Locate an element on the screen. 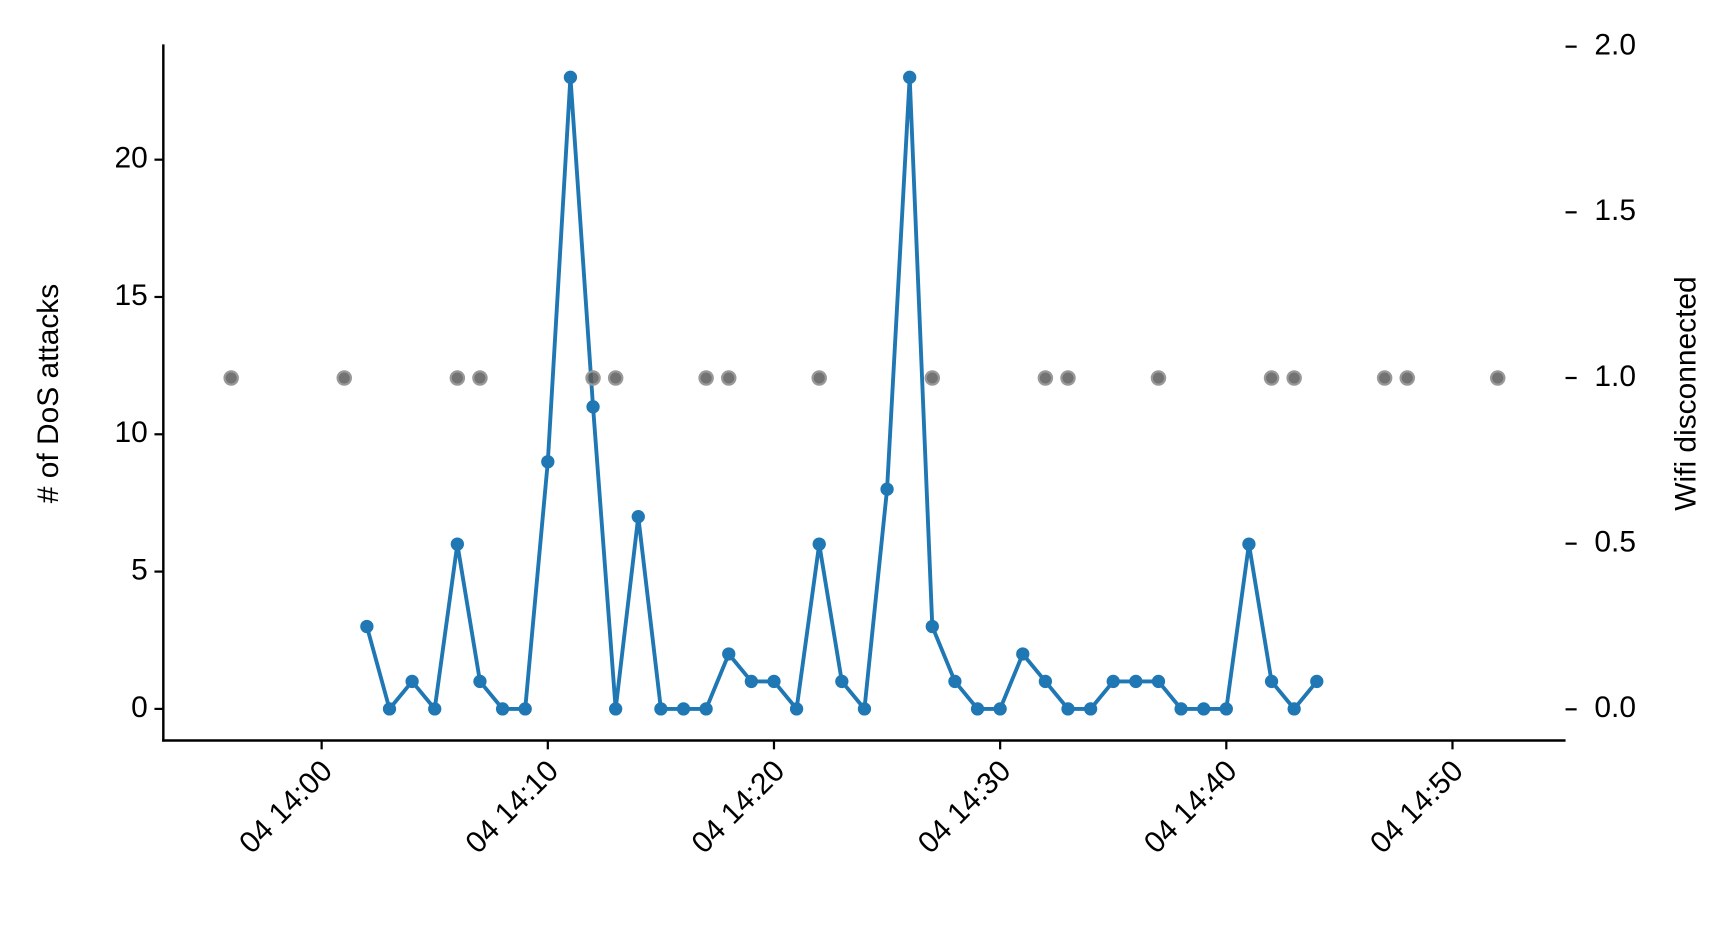 This screenshot has height=940, width=1730. x-tick-label: 04 14:40 is located at coordinates (1191, 807).